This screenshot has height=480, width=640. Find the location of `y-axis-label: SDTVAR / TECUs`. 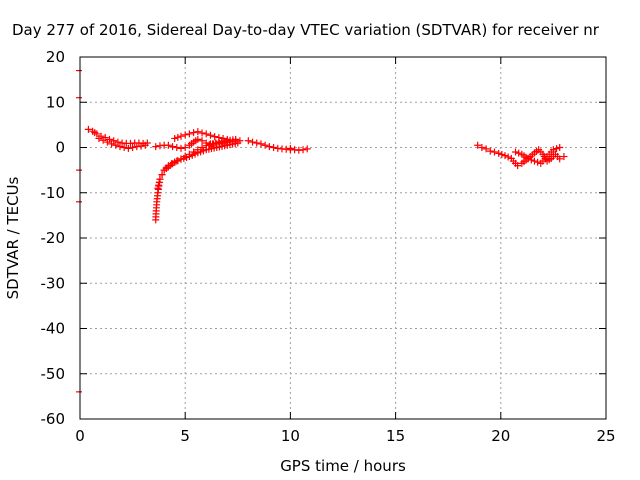

y-axis-label: SDTVAR / TECUs is located at coordinates (13, 237).